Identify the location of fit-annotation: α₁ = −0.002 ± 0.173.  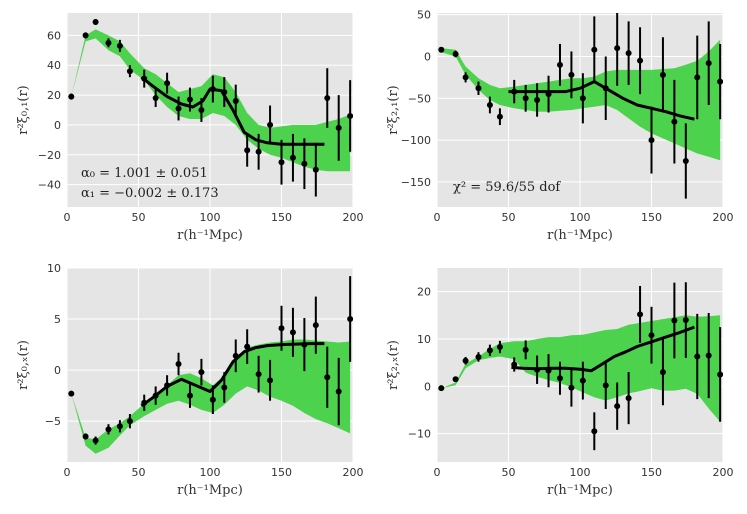
(150, 193).